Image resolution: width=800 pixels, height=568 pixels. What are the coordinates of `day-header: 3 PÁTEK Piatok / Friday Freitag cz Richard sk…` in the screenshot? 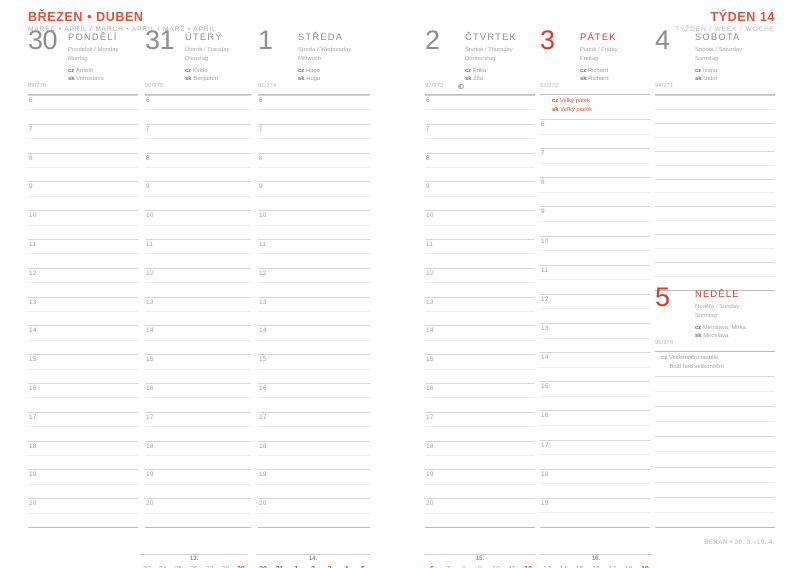 It's located at (595, 60).